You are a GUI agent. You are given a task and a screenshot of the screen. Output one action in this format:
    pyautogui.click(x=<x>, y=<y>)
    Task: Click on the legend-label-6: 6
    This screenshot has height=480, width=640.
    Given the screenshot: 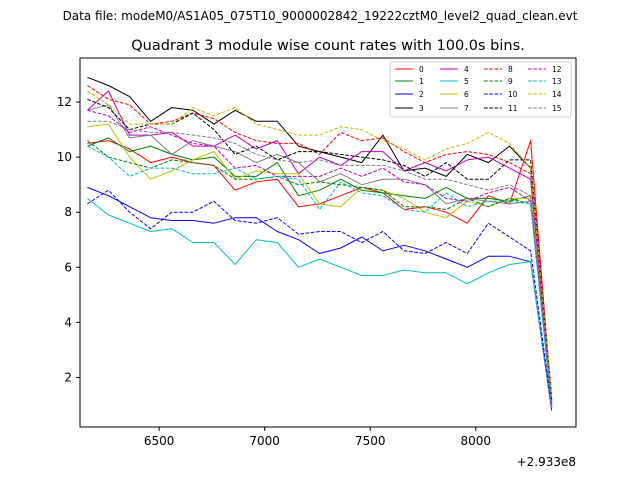 What is the action you would take?
    pyautogui.click(x=466, y=94)
    